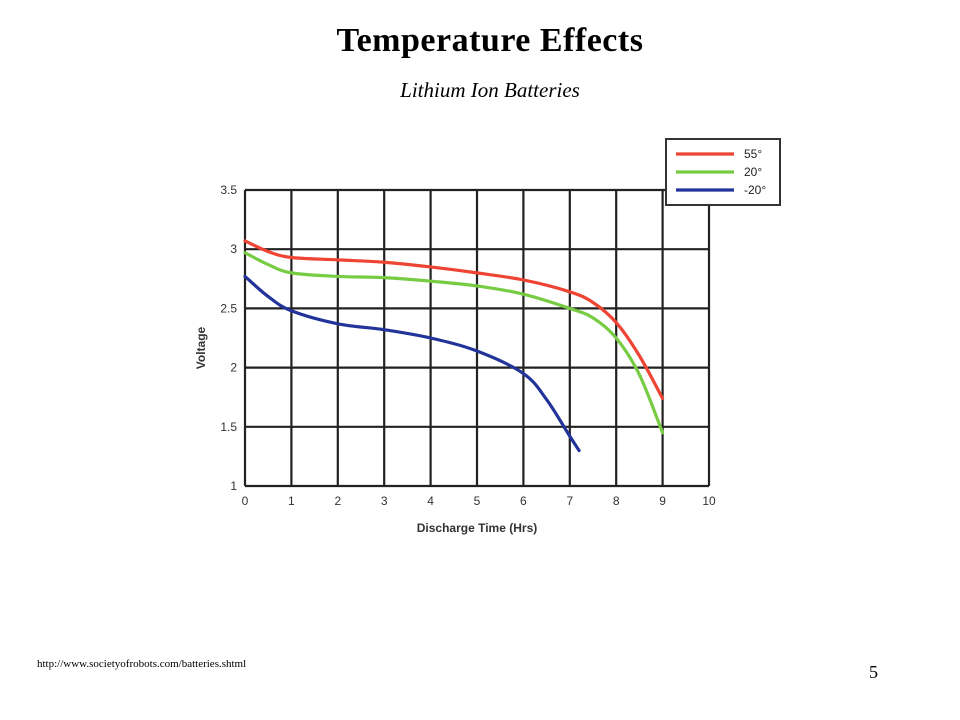 The height and width of the screenshot is (720, 960). Describe the element at coordinates (245, 501) in the screenshot. I see `x-tick-label: 0` at that location.